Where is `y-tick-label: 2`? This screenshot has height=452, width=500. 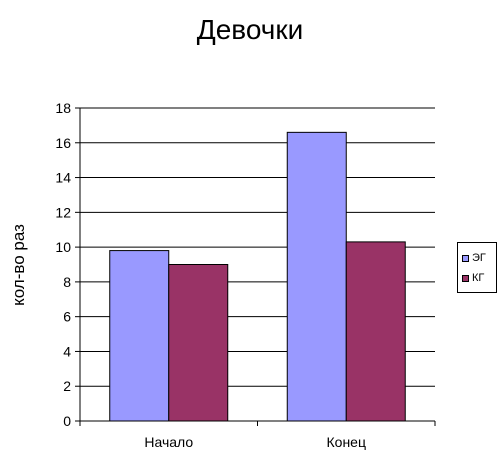
y-tick-label: 2 is located at coordinates (67, 386).